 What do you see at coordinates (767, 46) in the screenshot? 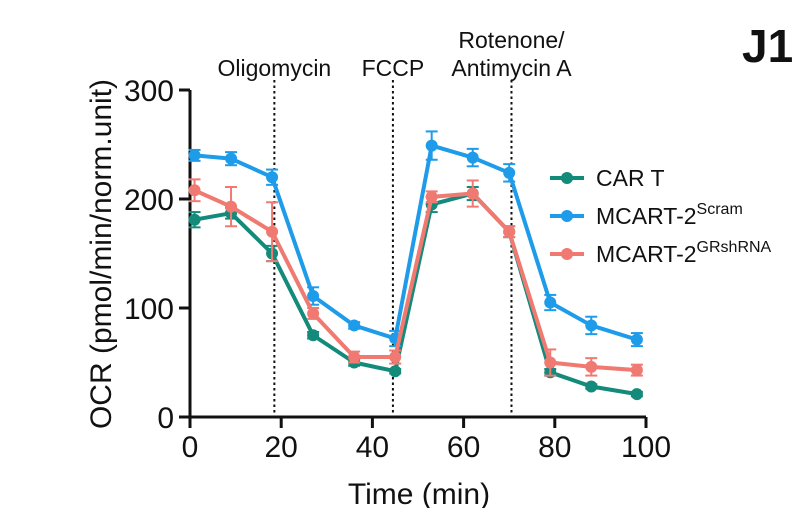
I see `panel-label: J1` at bounding box center [767, 46].